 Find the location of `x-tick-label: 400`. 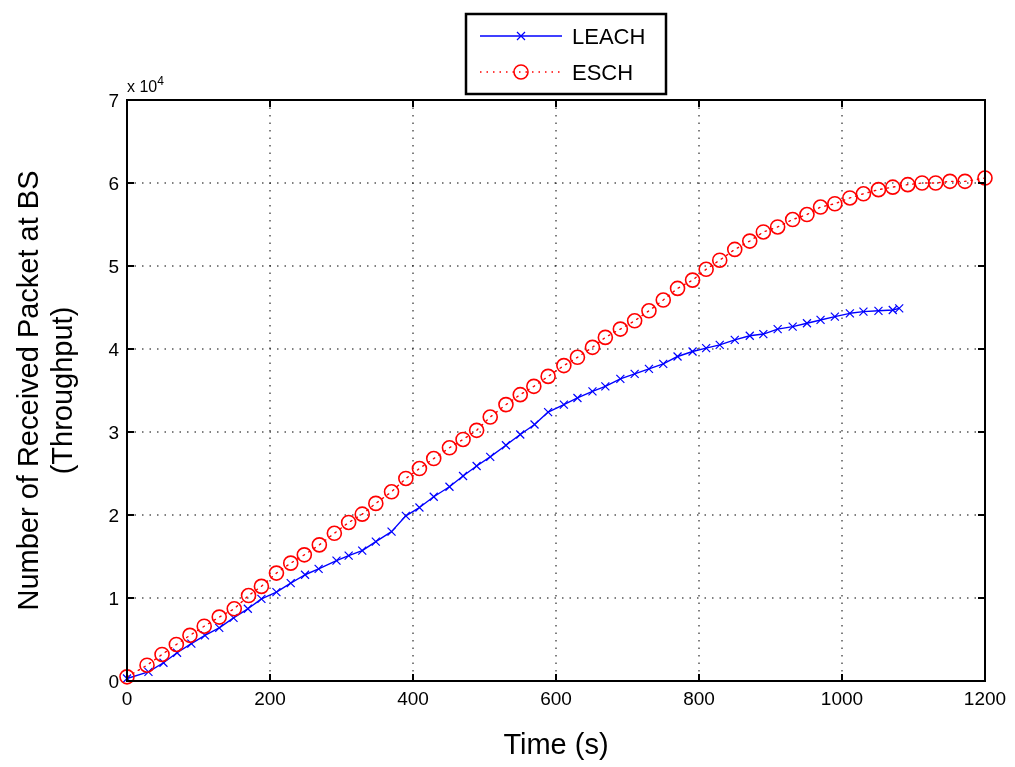

x-tick-label: 400 is located at coordinates (413, 698).